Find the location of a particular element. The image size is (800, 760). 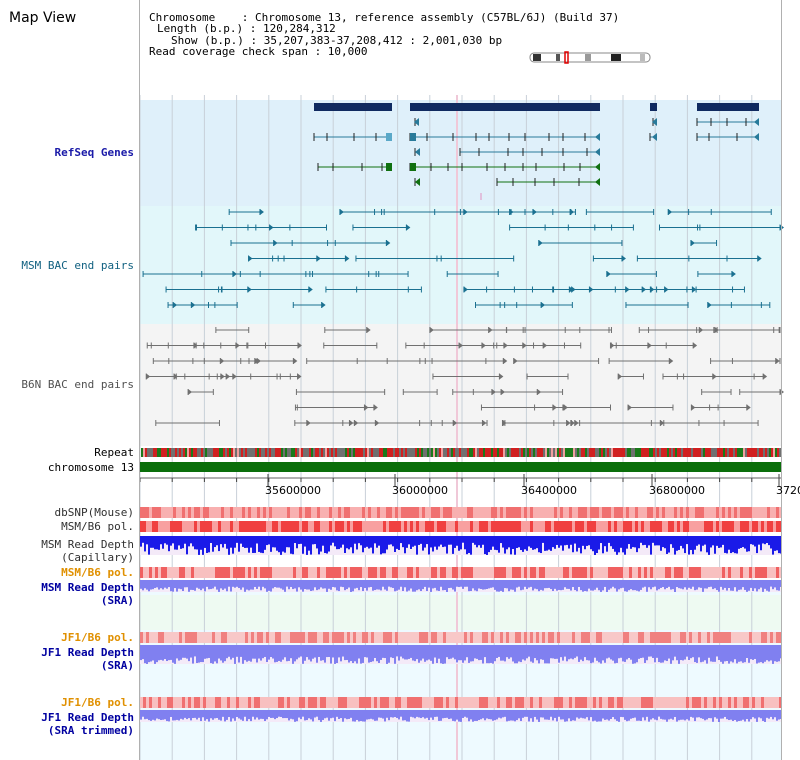

info-coverage-span: Read coverage check span : 10,000 is located at coordinates (258, 52).